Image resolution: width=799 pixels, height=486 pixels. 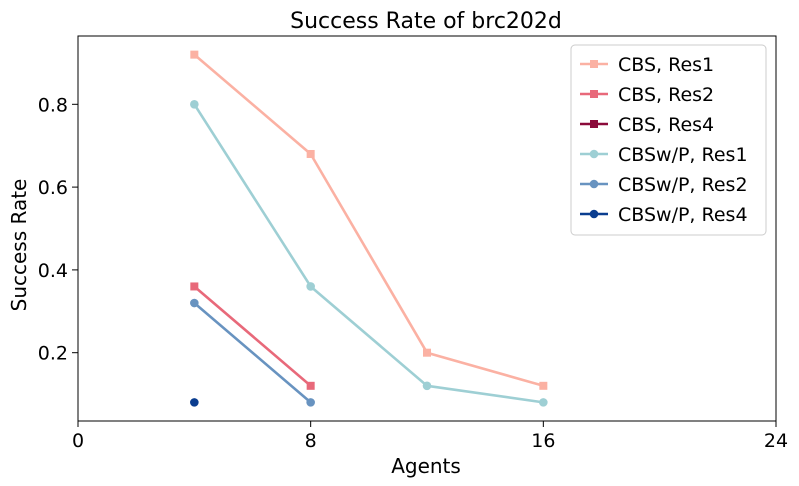 I want to click on legend-label-5: CBSw/P, Res4, so click(x=683, y=215).